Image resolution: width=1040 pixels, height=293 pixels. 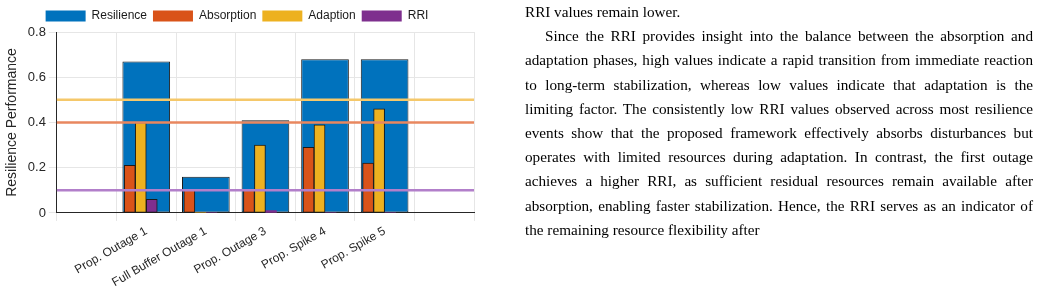 I want to click on legend-label: Adaption, so click(x=332, y=15).